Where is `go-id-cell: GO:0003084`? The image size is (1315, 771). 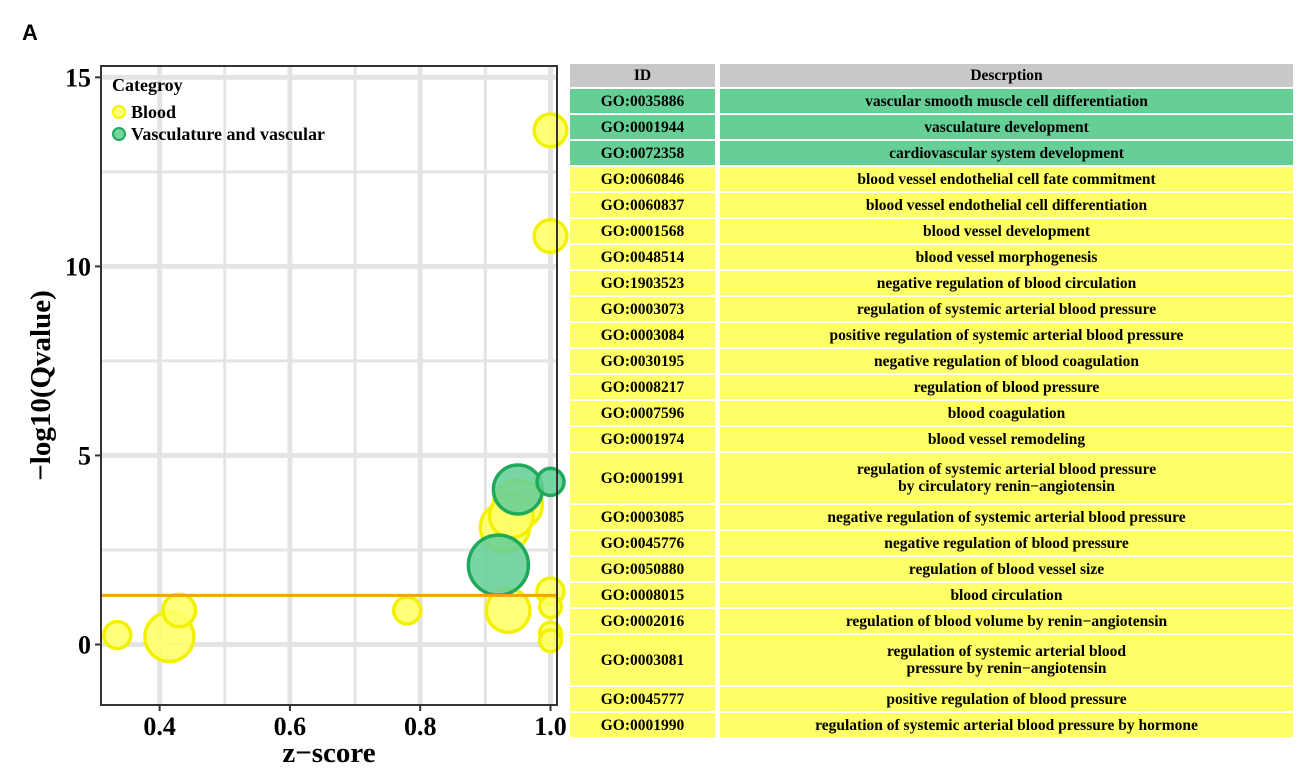
go-id-cell: GO:0003084 is located at coordinates (645, 336).